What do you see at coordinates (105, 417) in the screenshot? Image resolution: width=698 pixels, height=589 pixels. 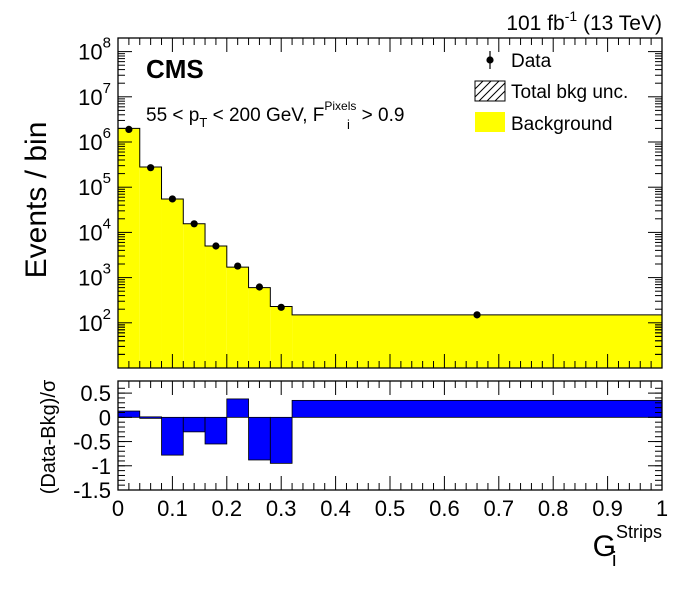 I see `ratio-y-tick-label: 0` at bounding box center [105, 417].